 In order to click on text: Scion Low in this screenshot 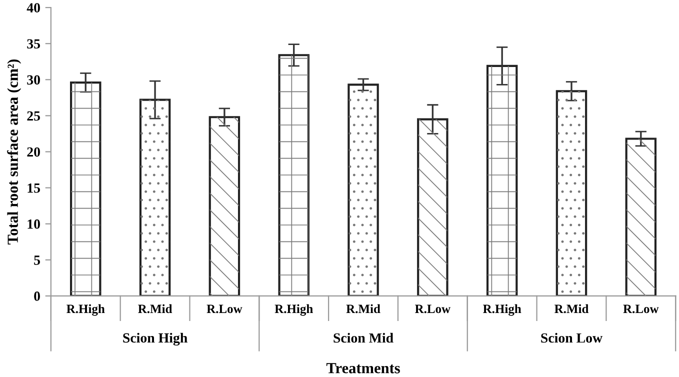, I will do `click(571, 337)`.